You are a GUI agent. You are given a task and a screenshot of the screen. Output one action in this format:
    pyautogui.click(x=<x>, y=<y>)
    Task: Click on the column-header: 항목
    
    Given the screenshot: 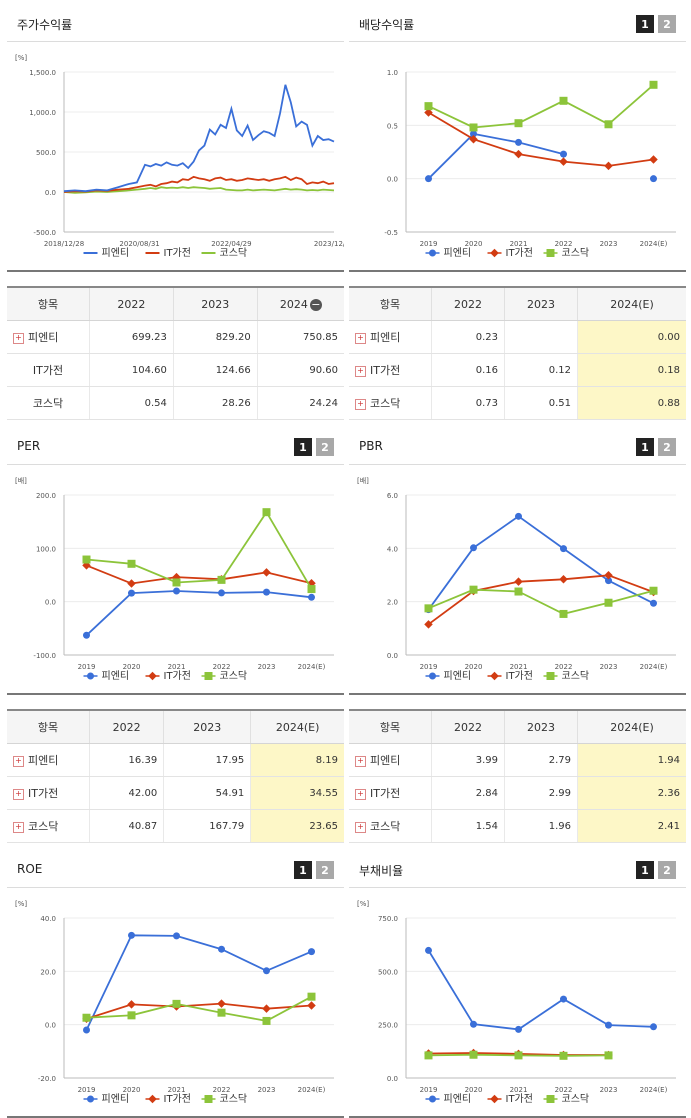 What is the action you would take?
    pyautogui.click(x=390, y=303)
    